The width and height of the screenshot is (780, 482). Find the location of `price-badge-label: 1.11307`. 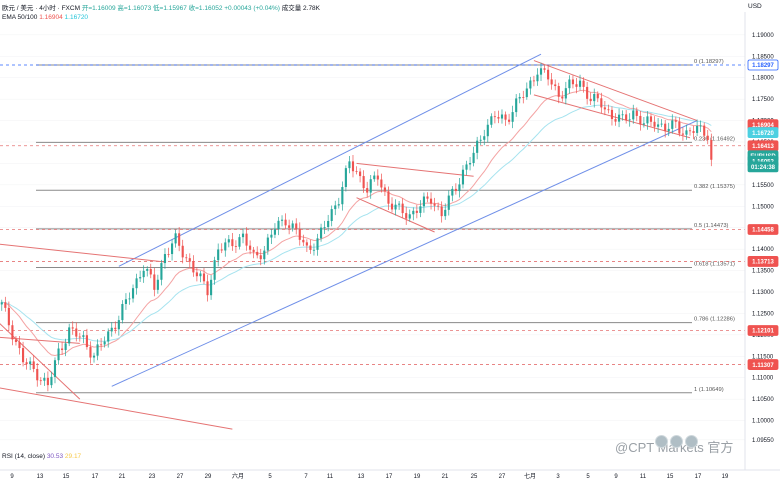

price-badge-label: 1.11307 is located at coordinates (763, 366).